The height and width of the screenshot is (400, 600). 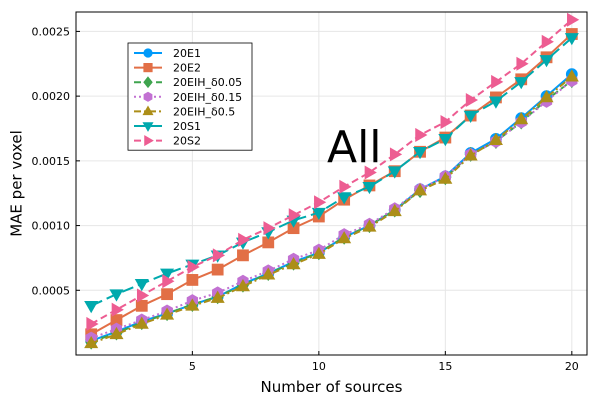 What do you see at coordinates (187, 141) in the screenshot?
I see `legend-label: 20S2` at bounding box center [187, 141].